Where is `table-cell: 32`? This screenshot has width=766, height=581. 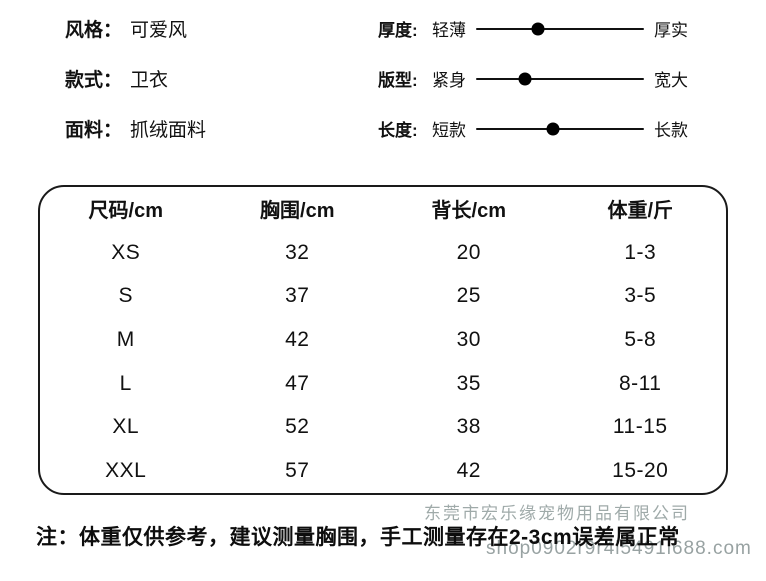 table-cell: 32 is located at coordinates (297, 252).